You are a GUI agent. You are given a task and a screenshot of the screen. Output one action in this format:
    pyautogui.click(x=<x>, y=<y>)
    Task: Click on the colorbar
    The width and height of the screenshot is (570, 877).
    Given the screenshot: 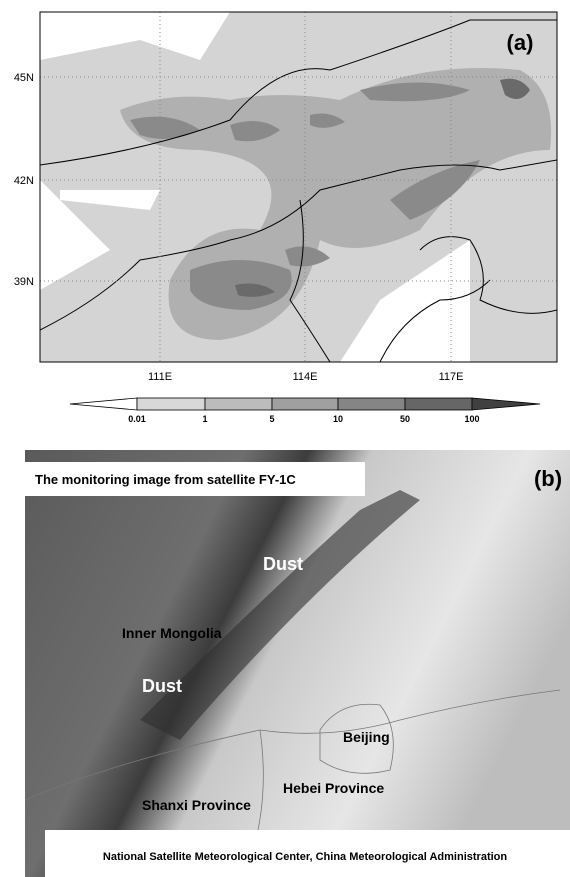 What is the action you would take?
    pyautogui.click(x=305, y=404)
    